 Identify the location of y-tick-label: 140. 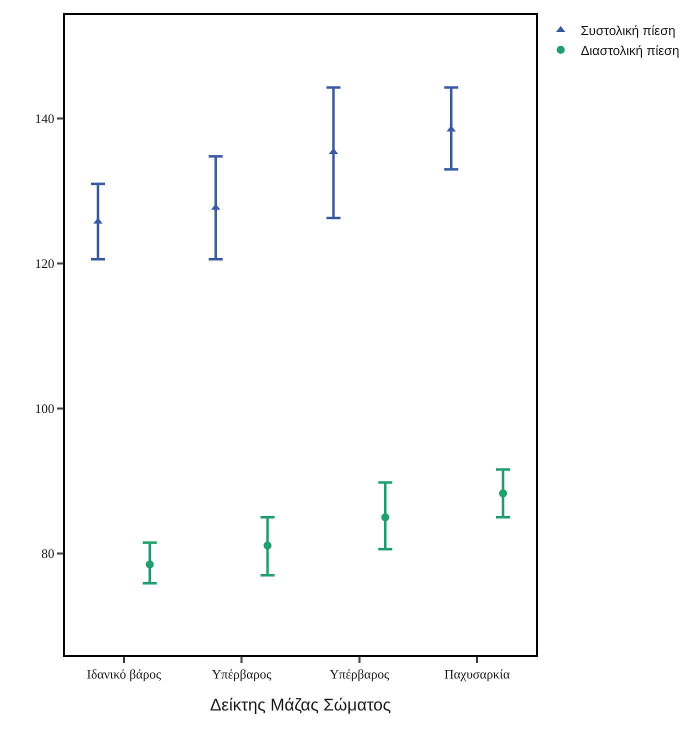
(44, 118).